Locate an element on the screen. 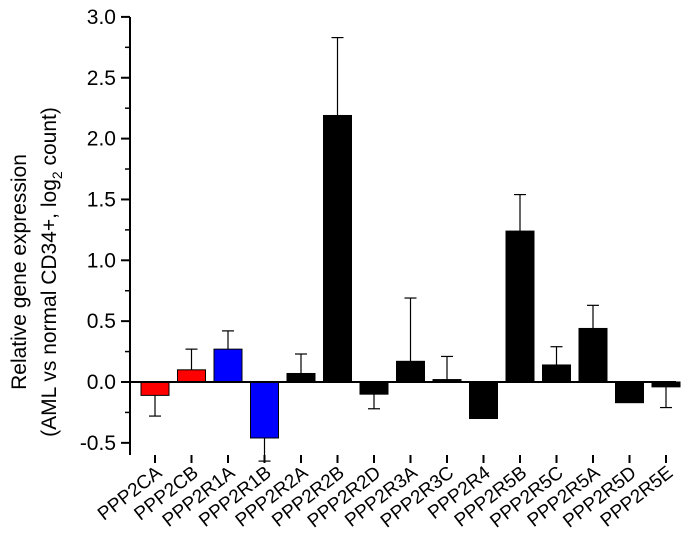  bar-ppp2r3a is located at coordinates (410, 371).